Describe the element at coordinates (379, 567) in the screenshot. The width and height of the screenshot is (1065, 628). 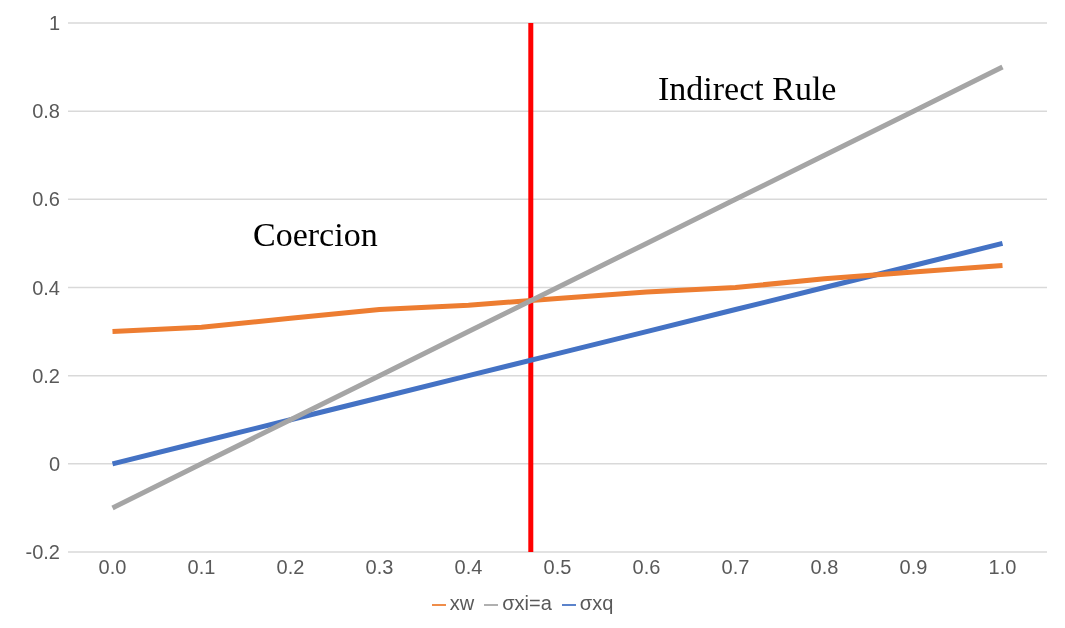
I see `x-tick-label: 0.3` at that location.